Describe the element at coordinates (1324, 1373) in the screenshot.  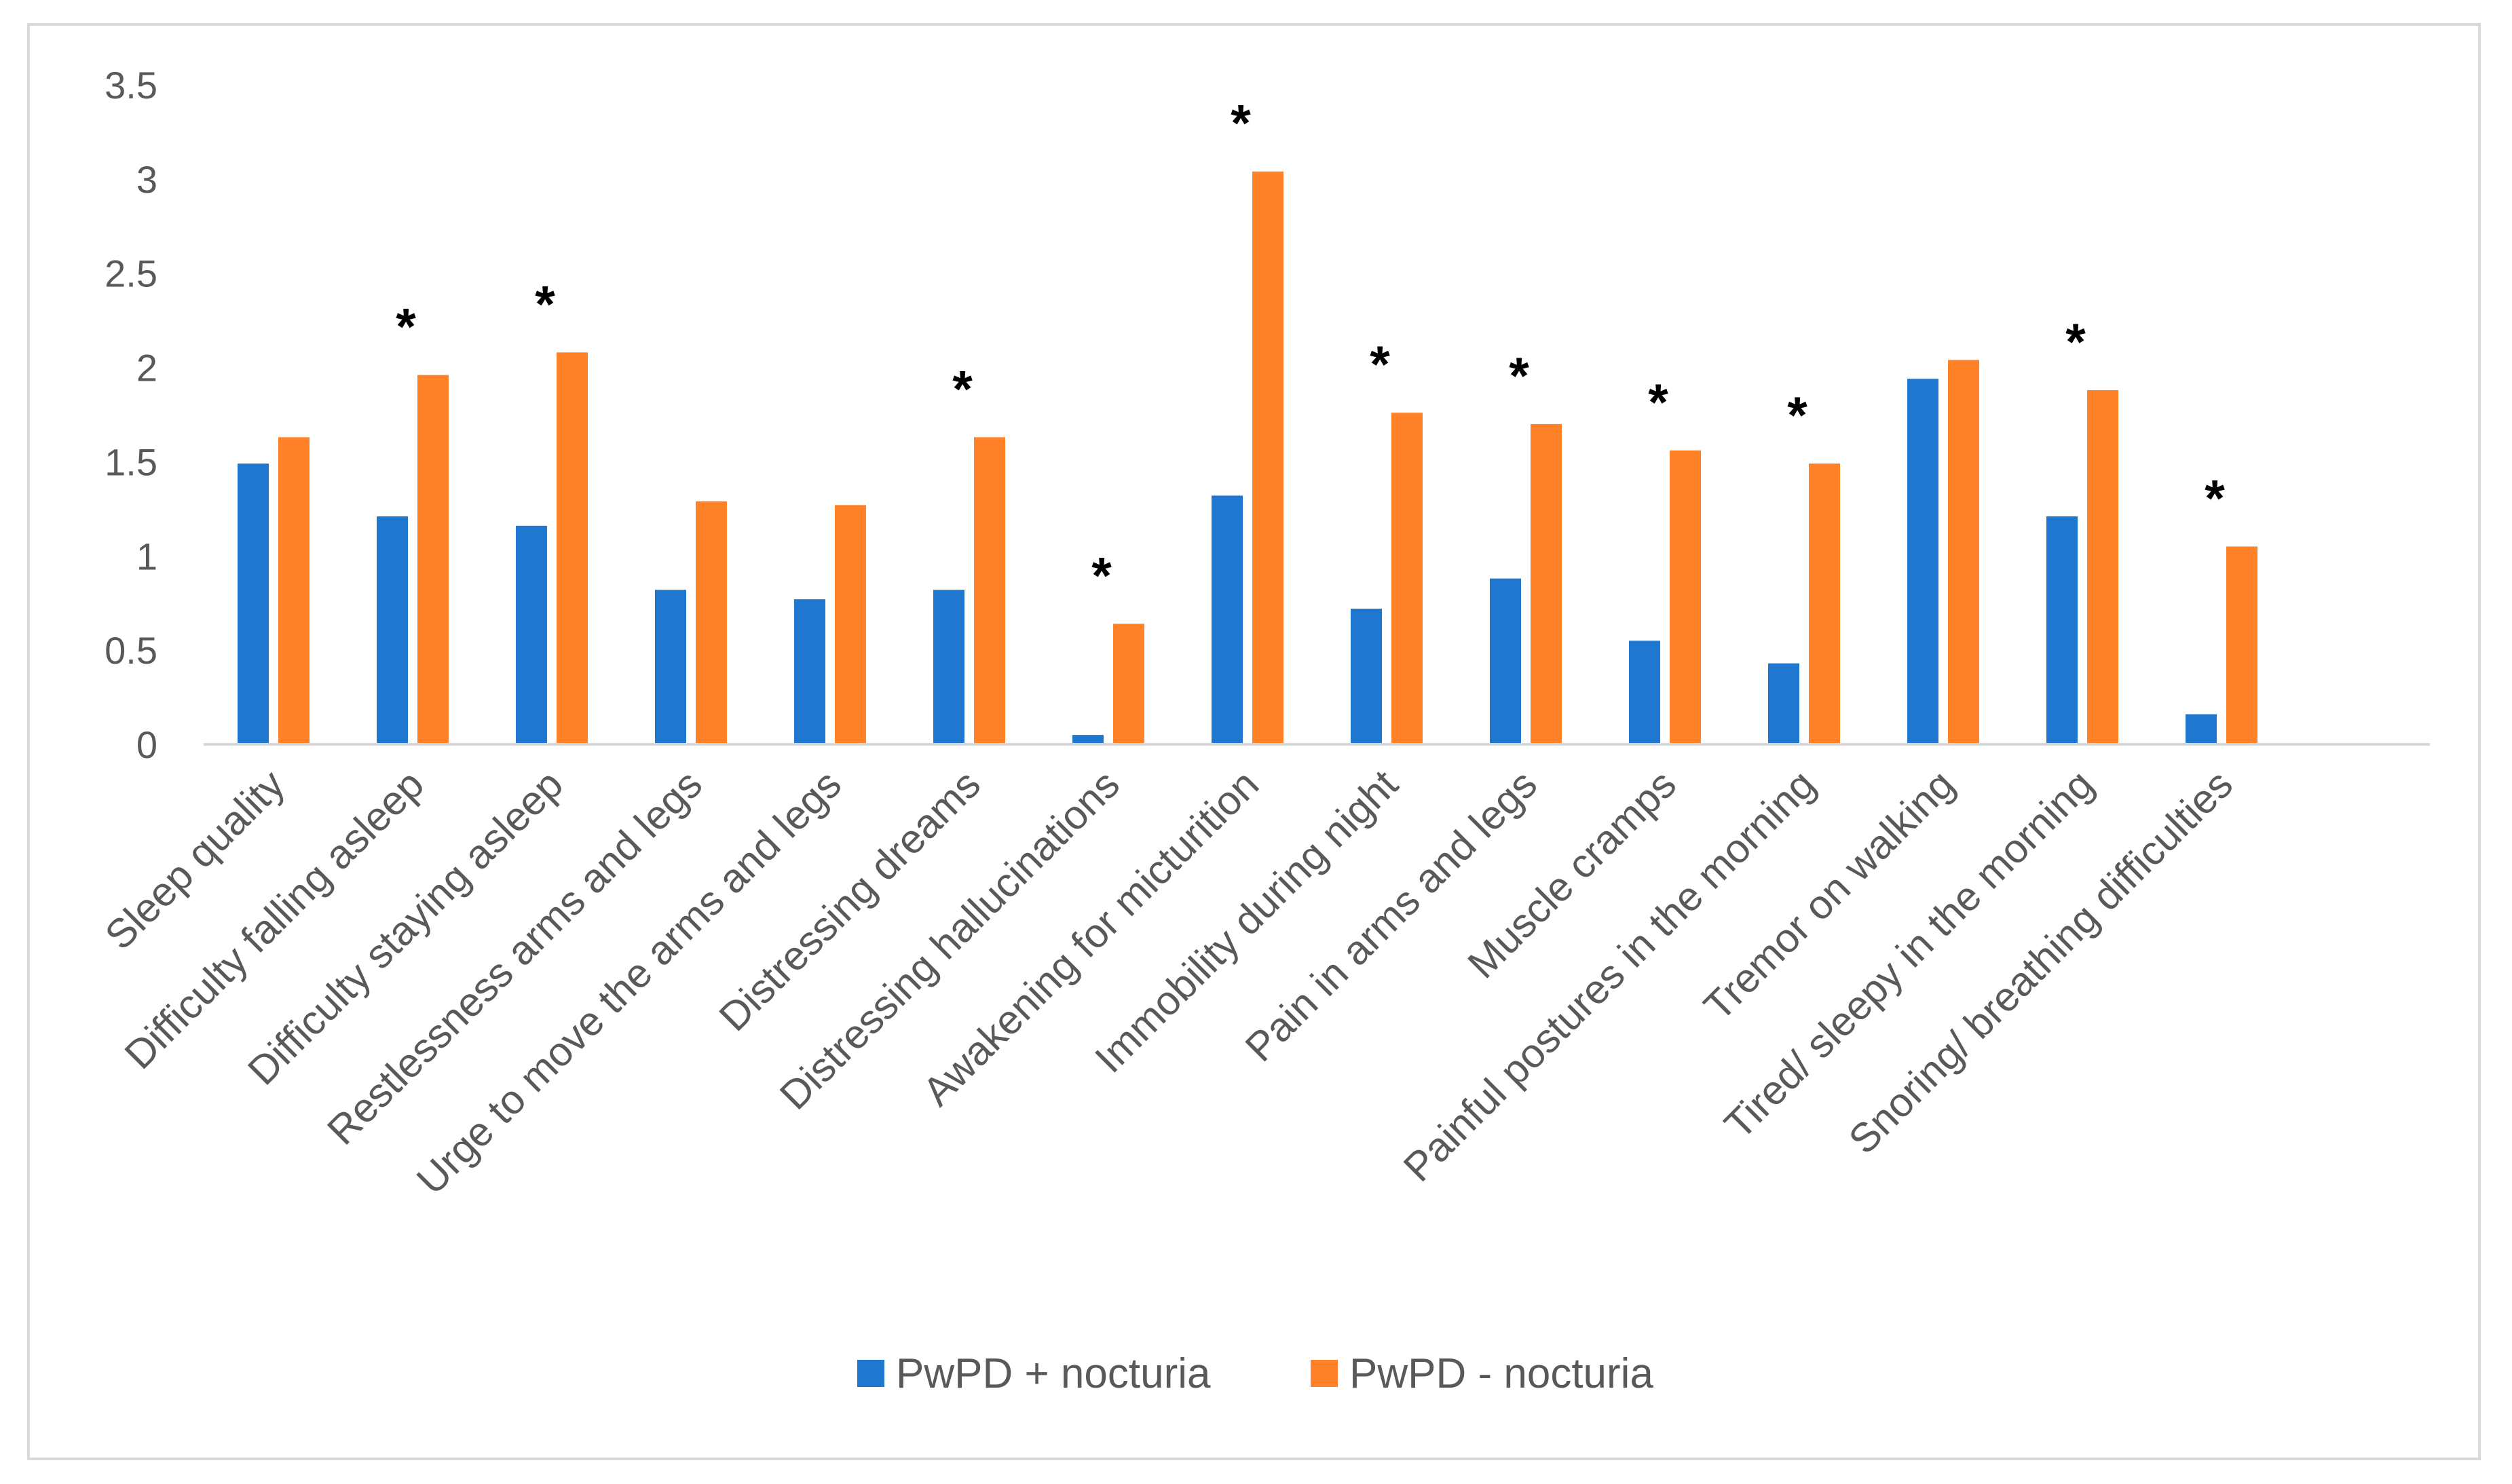
I see `legend-swatch-minus` at that location.